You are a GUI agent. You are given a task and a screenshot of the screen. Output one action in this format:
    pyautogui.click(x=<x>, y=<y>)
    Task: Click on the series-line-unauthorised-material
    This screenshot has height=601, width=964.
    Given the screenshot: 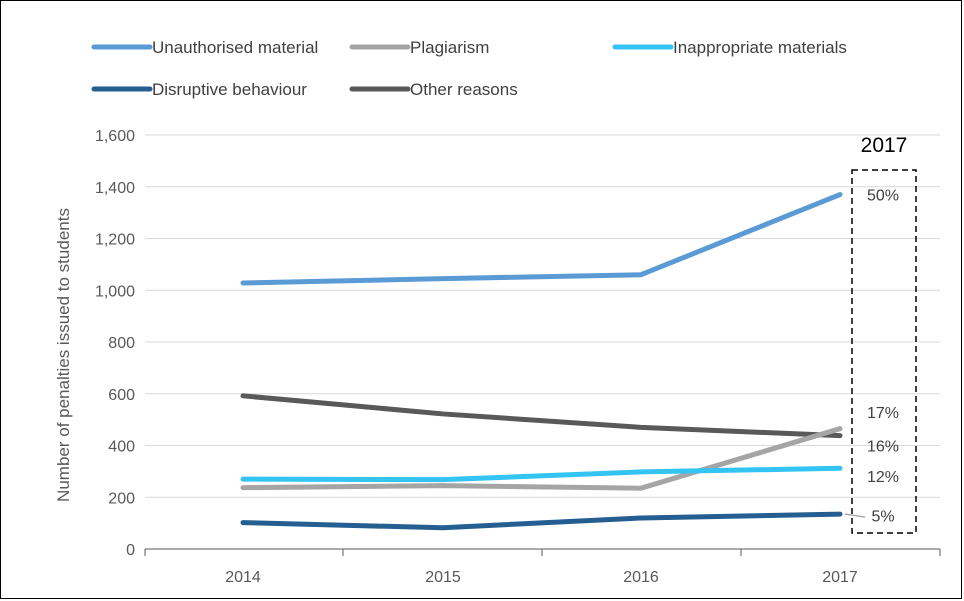 What is the action you would take?
    pyautogui.click(x=541, y=239)
    